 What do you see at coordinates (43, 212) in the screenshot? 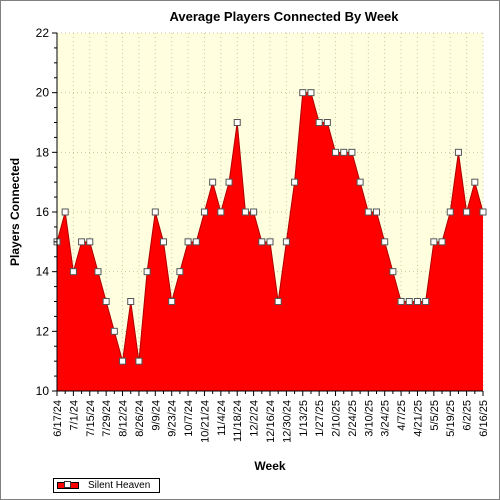
I see `y-tick-label: 16` at bounding box center [43, 212].